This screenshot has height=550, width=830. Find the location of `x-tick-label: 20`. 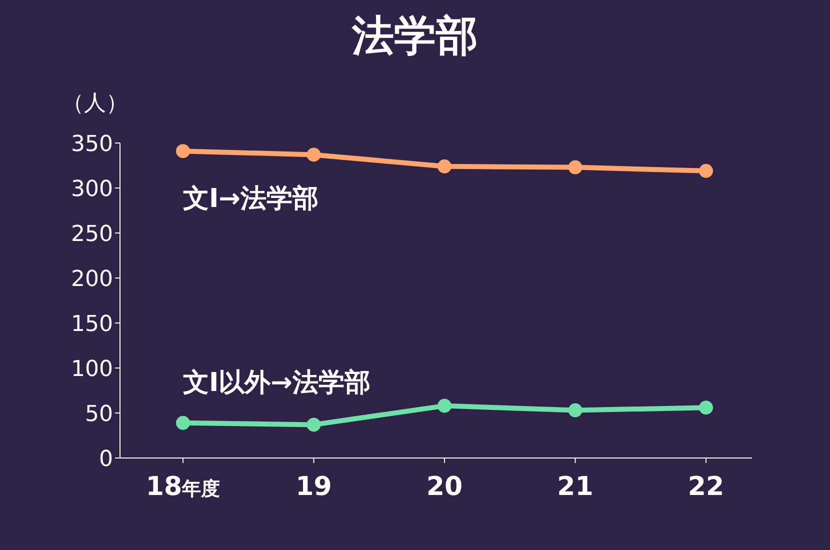

x-tick-label: 20 is located at coordinates (444, 487).